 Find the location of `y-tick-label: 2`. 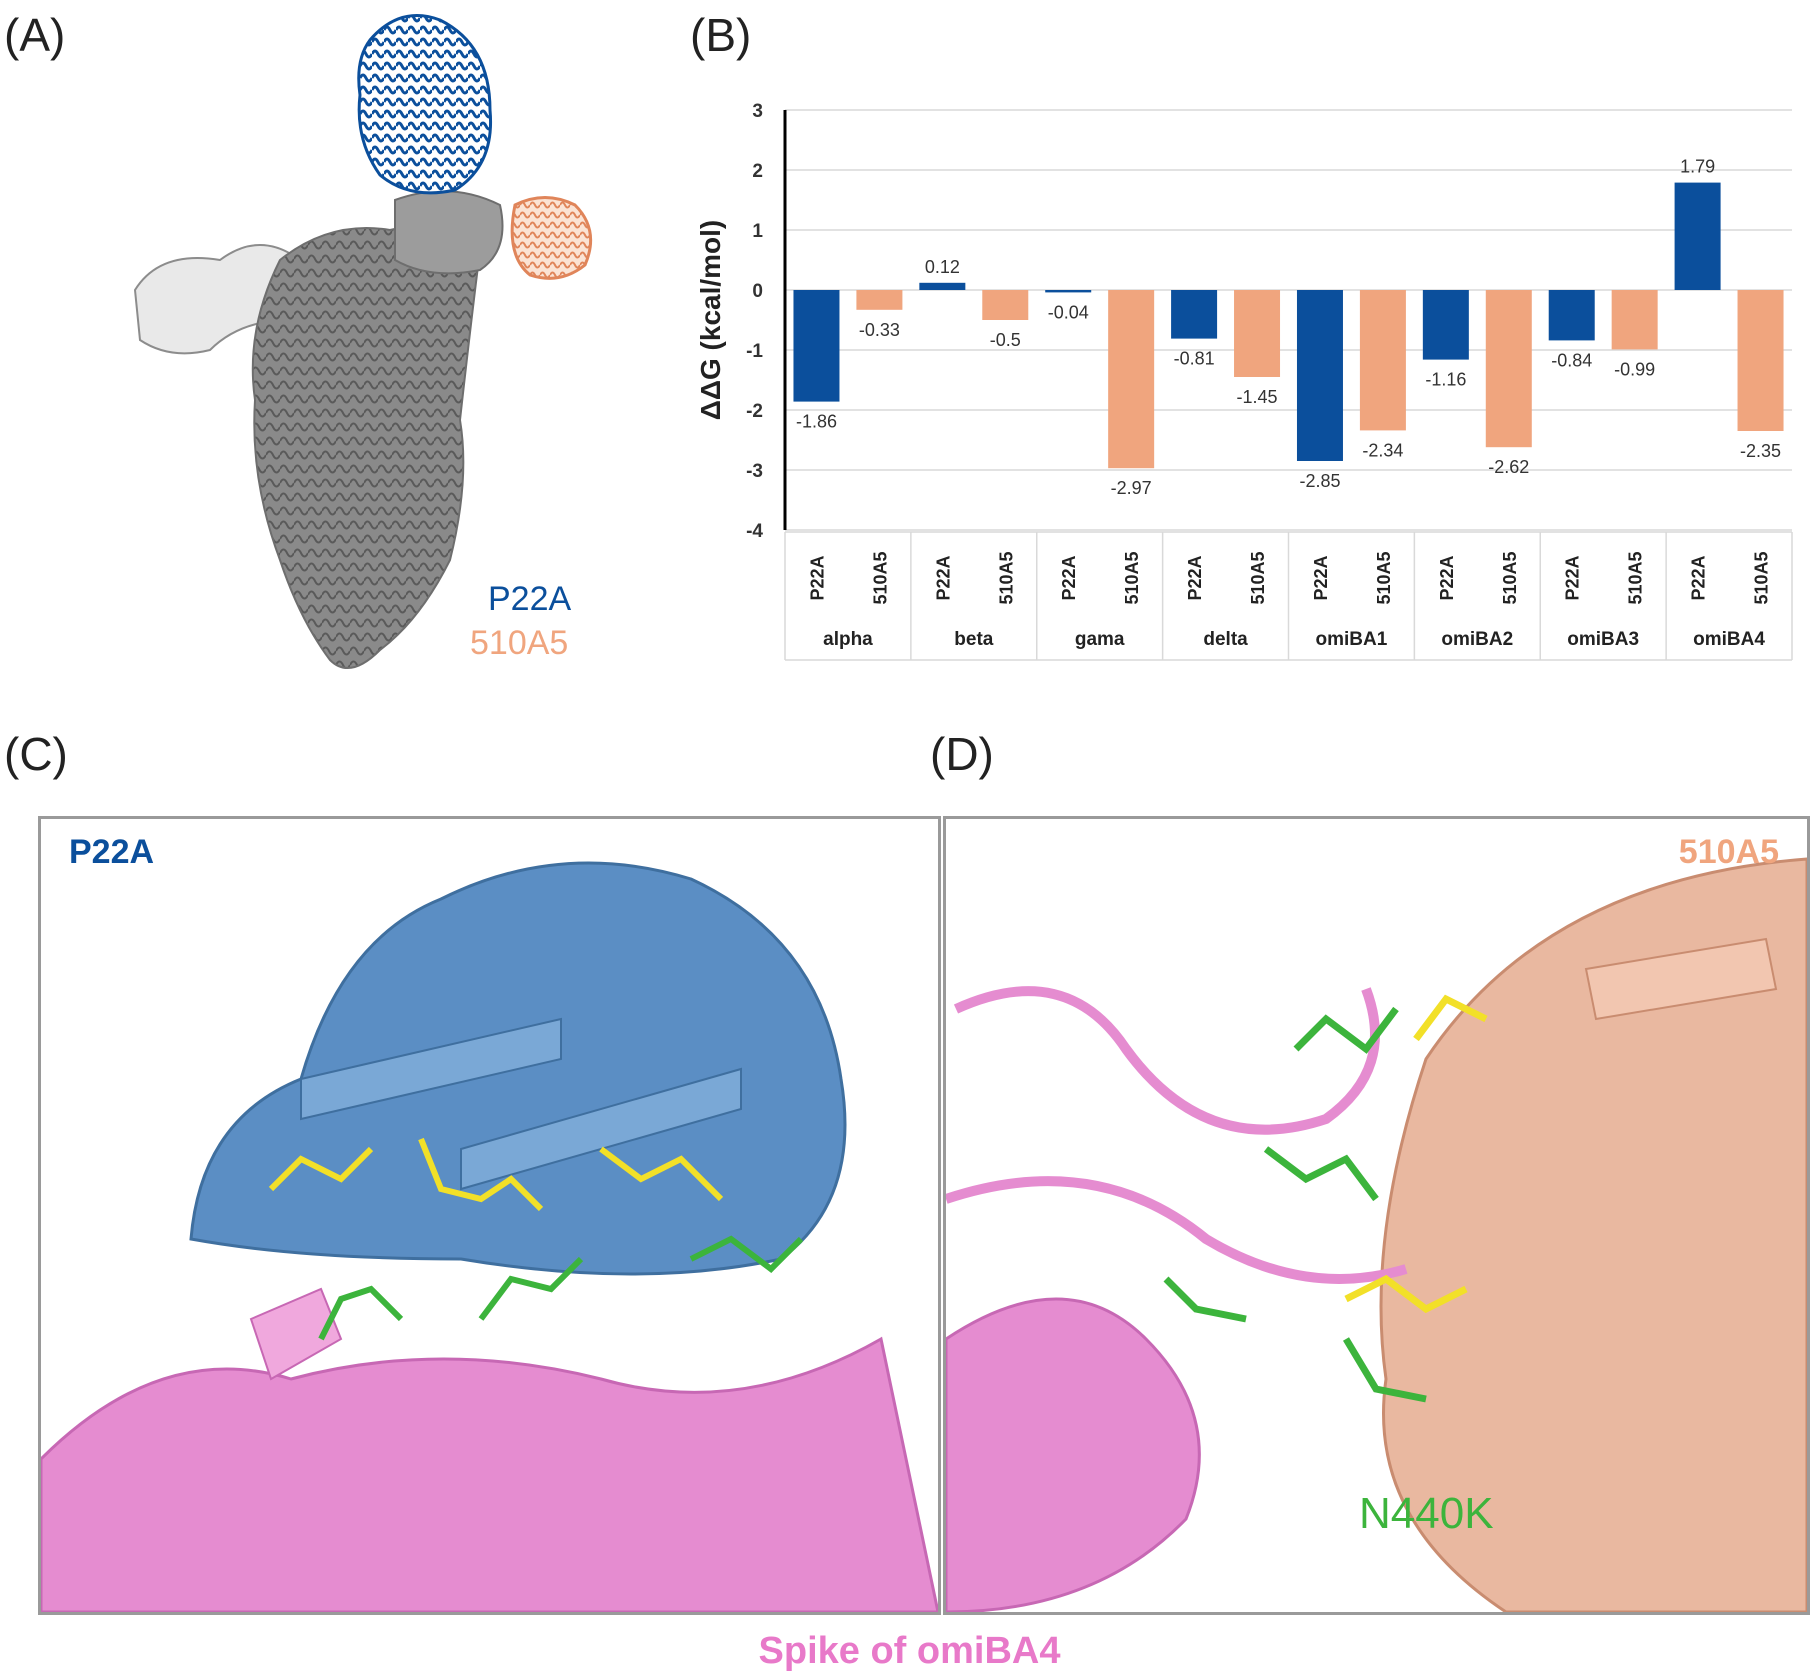

y-tick-label: 2 is located at coordinates (757, 171).